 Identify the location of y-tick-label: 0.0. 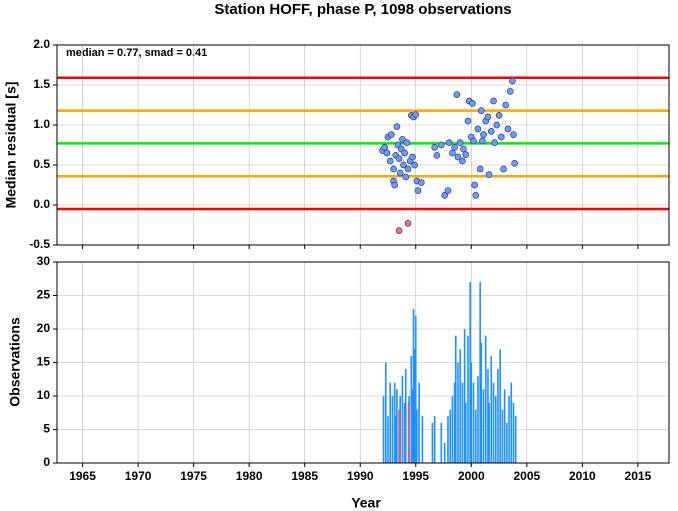
(41, 204).